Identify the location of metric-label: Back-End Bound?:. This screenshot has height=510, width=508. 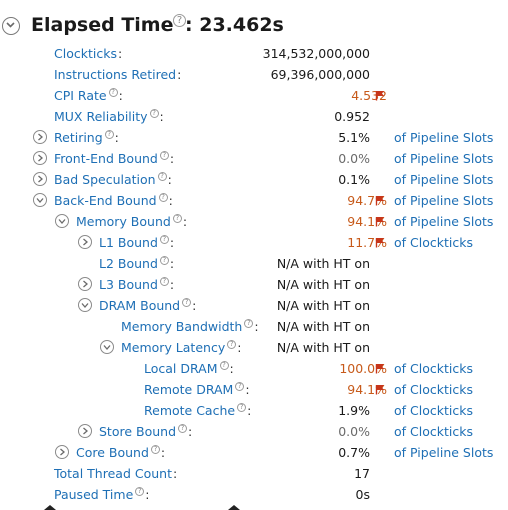
(113, 200).